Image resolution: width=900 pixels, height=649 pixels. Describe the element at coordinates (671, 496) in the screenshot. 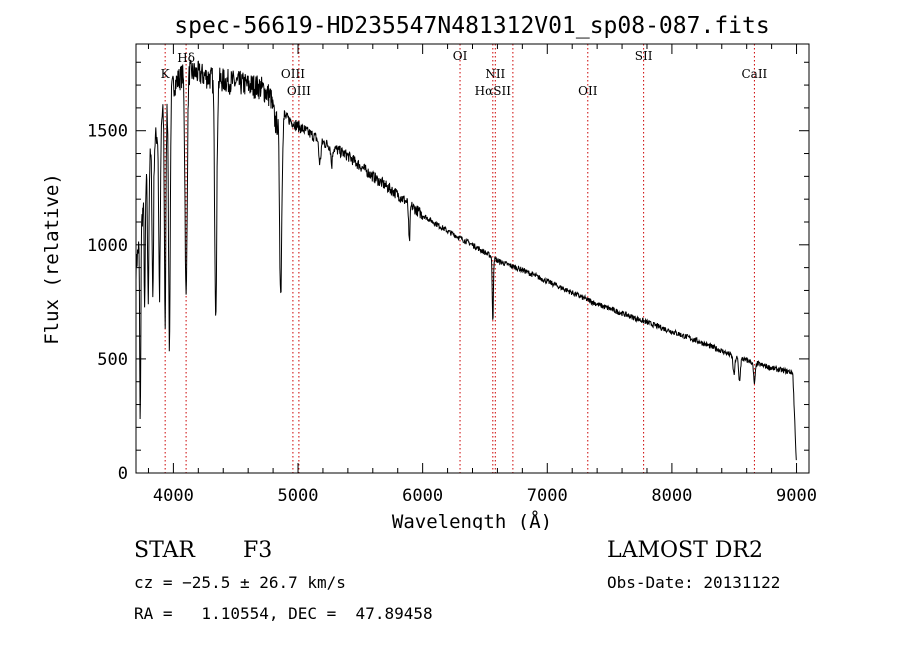

I see `x-tick-label: 8000` at that location.